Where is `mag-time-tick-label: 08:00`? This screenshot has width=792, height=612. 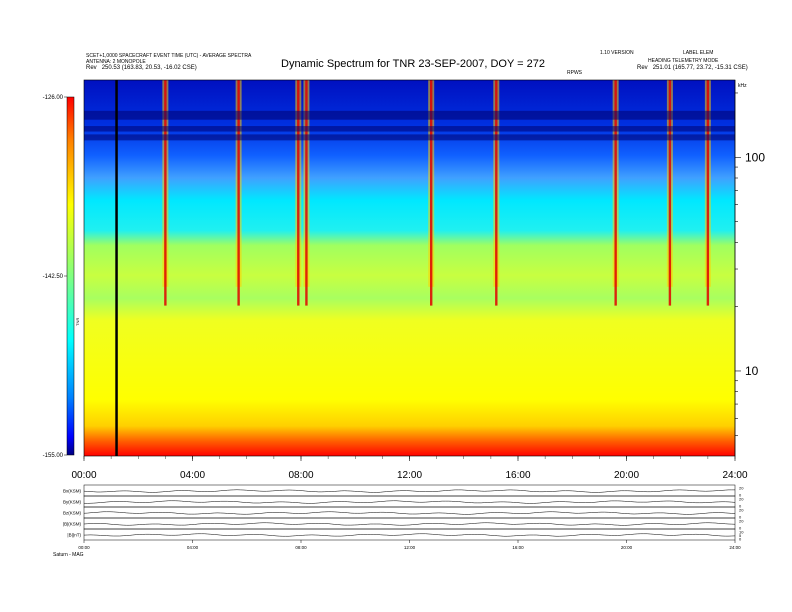 mag-time-tick-label: 08:00 is located at coordinates (301, 547).